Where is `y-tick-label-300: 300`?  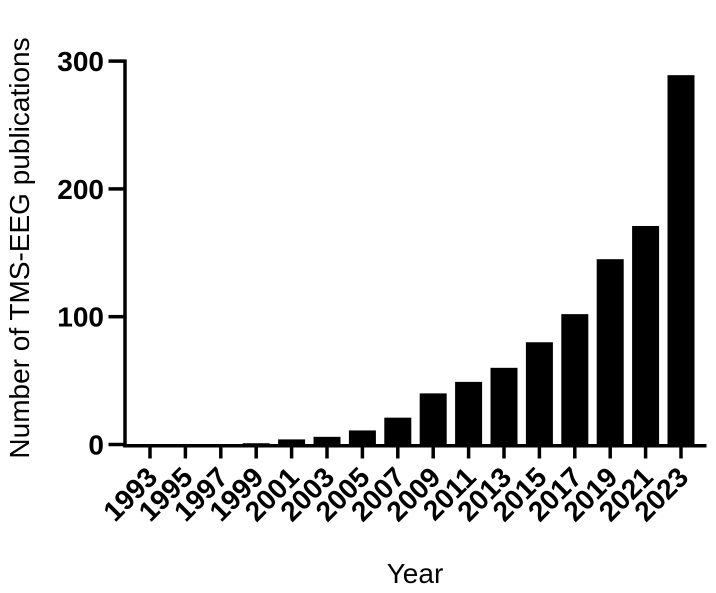 y-tick-label-300: 300 is located at coordinates (80, 61).